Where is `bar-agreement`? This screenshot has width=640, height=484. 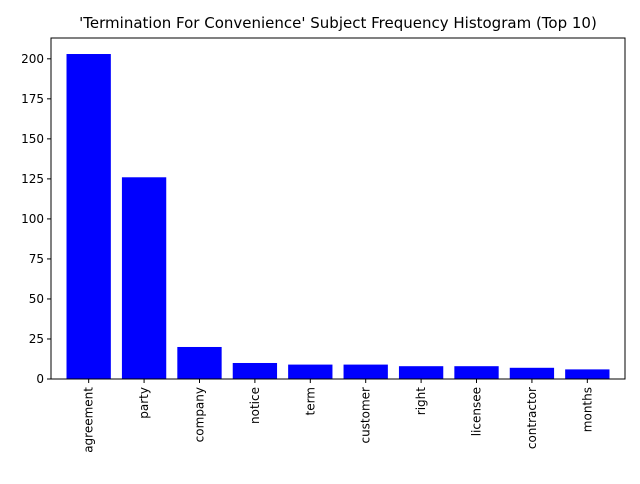
bar-agreement is located at coordinates (88, 216).